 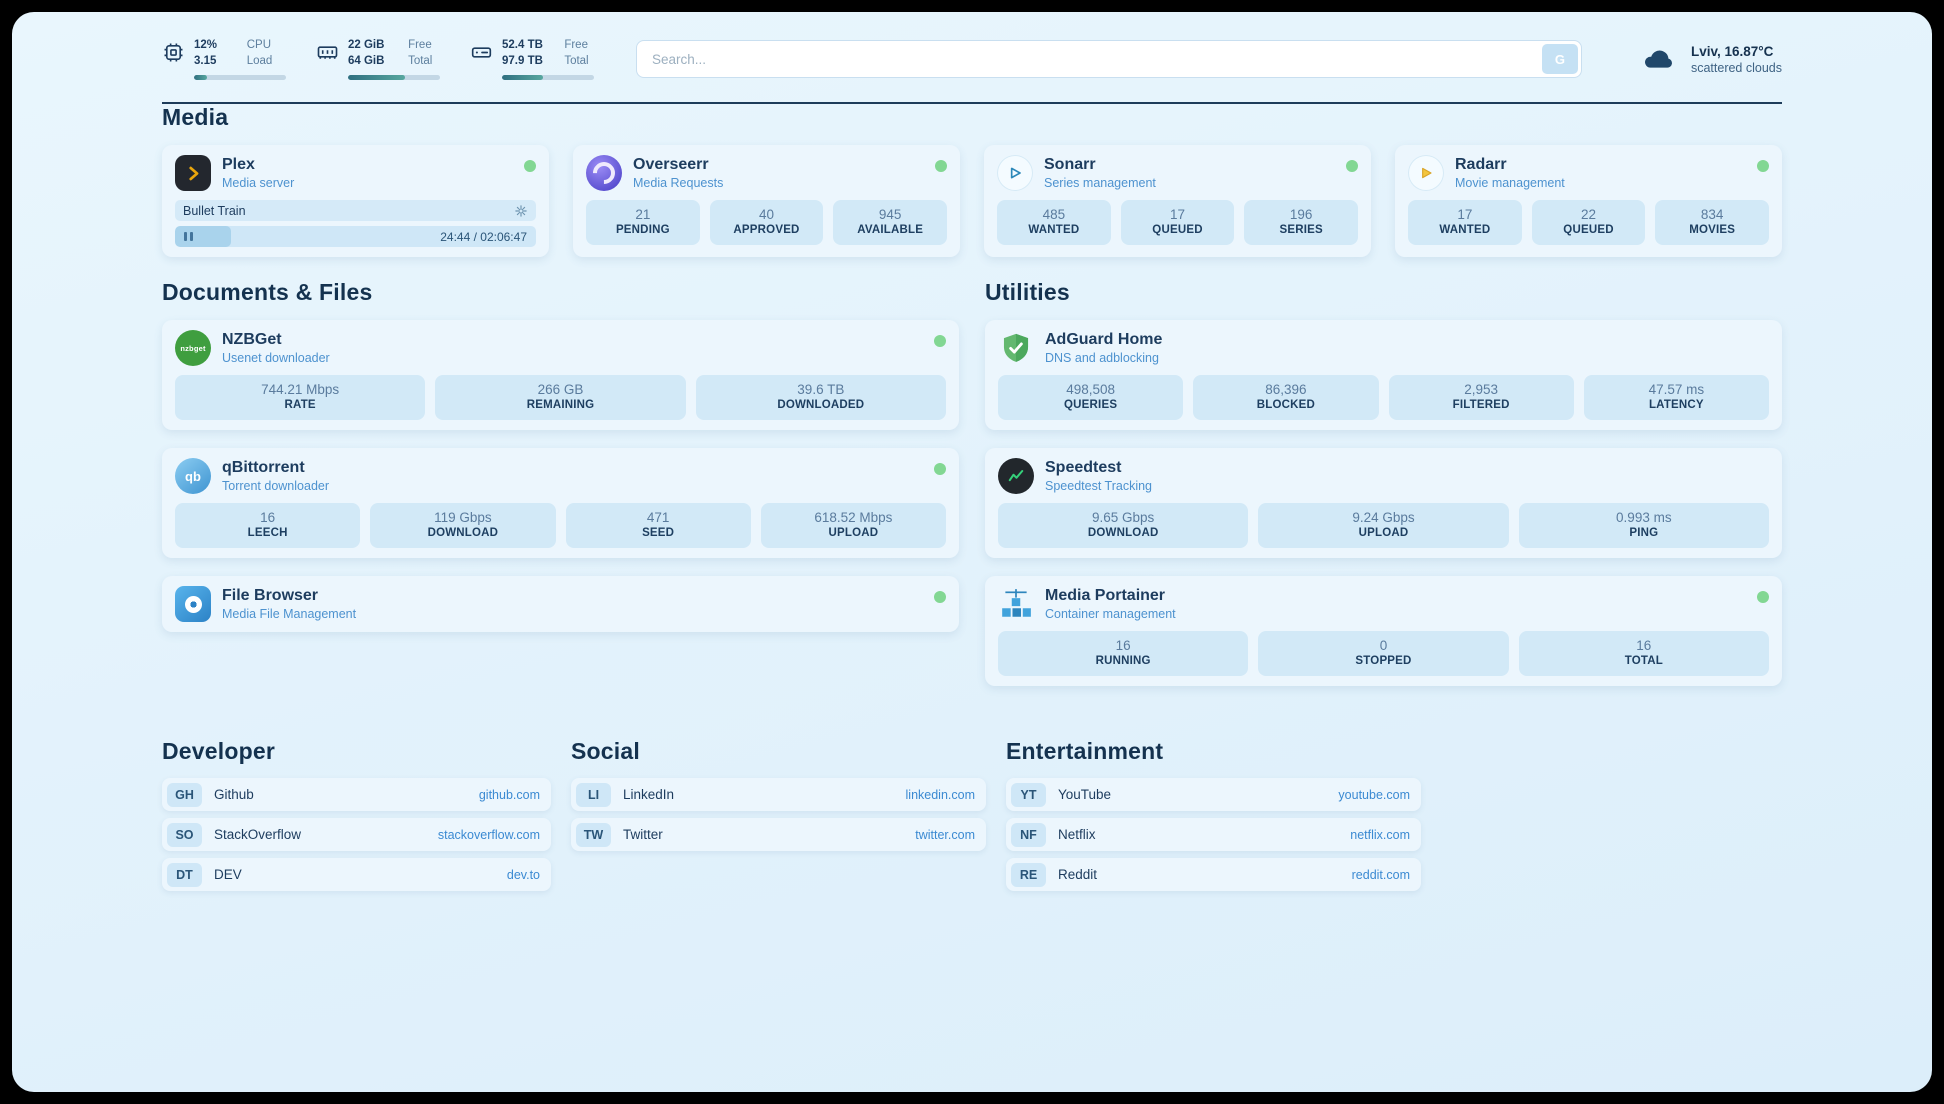 What do you see at coordinates (258, 834) in the screenshot?
I see `bookmark-name: StackOverflow` at bounding box center [258, 834].